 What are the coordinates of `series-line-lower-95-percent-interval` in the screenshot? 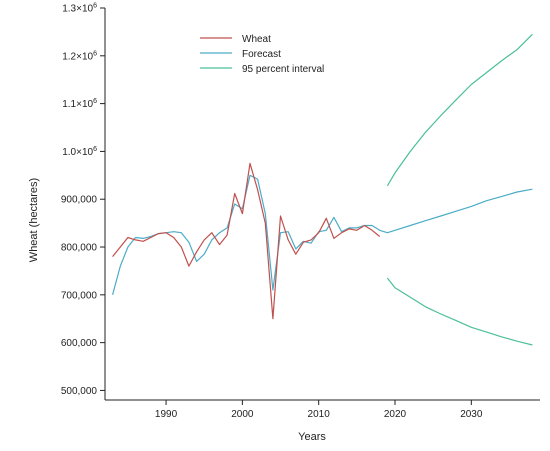 It's located at (459, 311).